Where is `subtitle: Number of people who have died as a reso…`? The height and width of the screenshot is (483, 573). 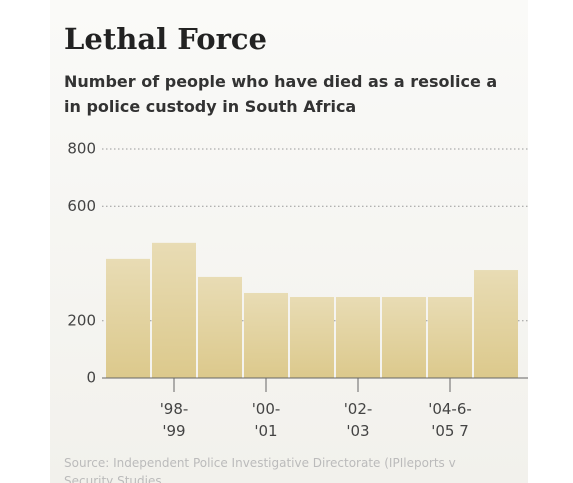 subtitle: Number of people who have died as a reso… is located at coordinates (281, 81).